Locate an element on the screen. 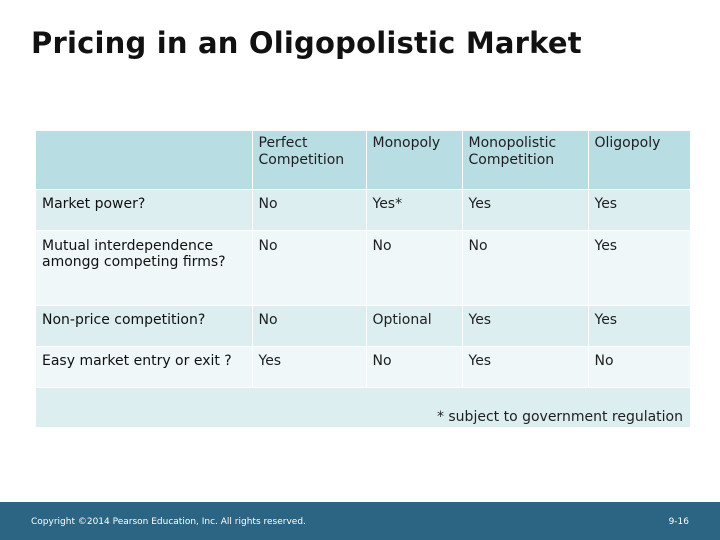 The image size is (720, 540). header-monopolistic-competition: Monopolistic Competition is located at coordinates (525, 160).